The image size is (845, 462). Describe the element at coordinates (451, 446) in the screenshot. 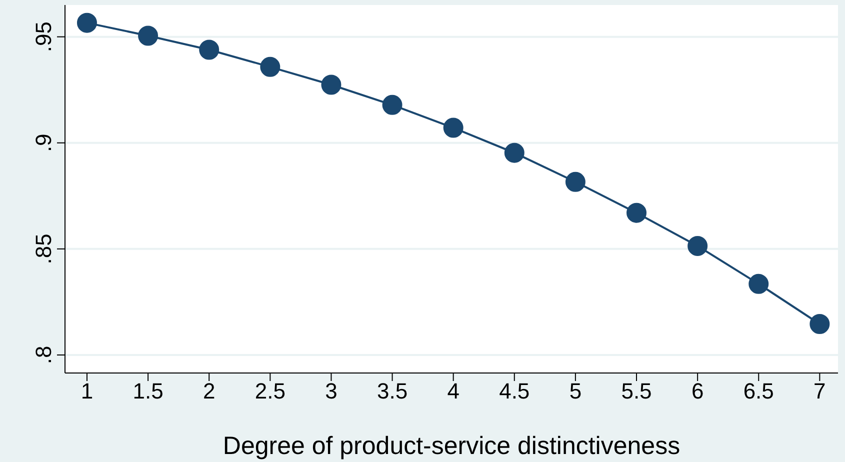

I see `x-axis-title: Degree of product-service distinctiveness` at that location.